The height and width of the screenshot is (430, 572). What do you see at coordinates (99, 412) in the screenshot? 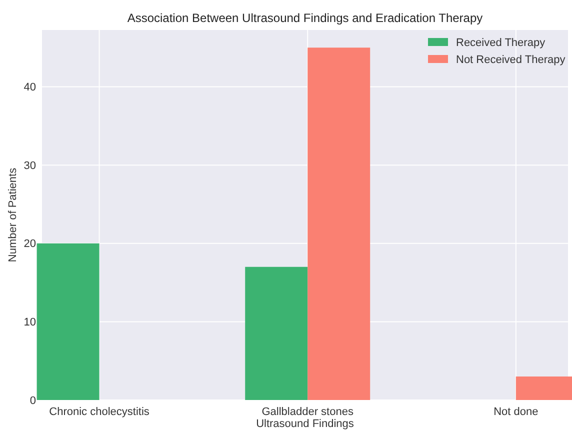
I see `x-tick-label: Chronic cholecystitis` at bounding box center [99, 412].